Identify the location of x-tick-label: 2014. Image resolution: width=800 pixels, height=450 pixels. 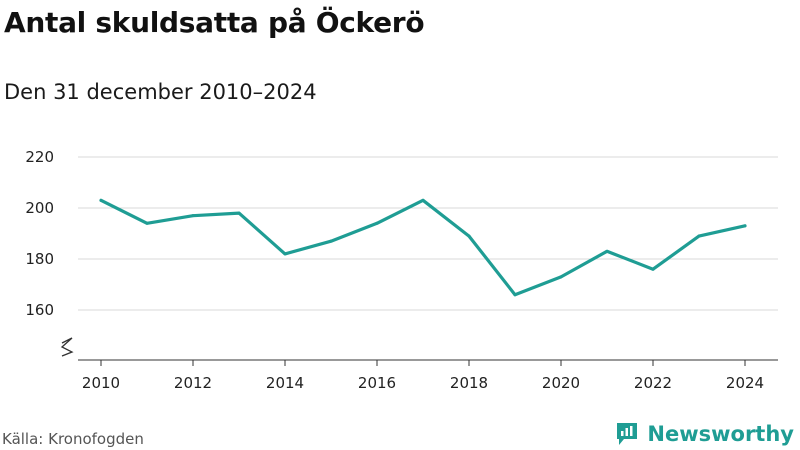
(285, 383).